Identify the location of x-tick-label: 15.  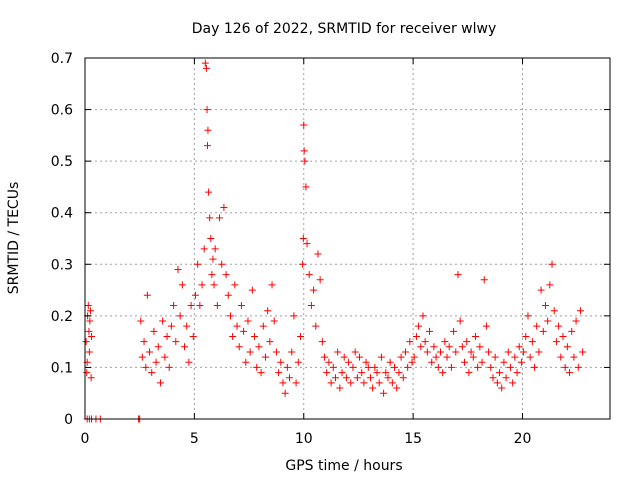
(413, 439).